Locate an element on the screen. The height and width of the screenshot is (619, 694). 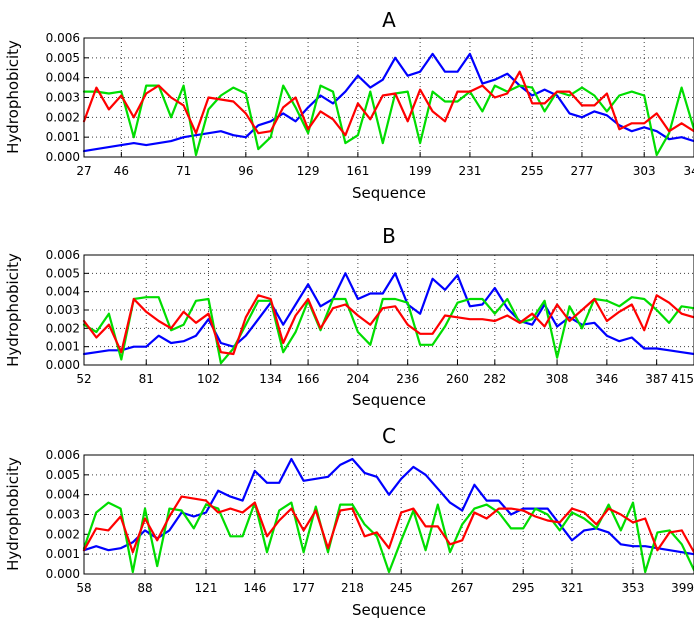
x-tick-label: 96 is located at coordinates (245, 171).